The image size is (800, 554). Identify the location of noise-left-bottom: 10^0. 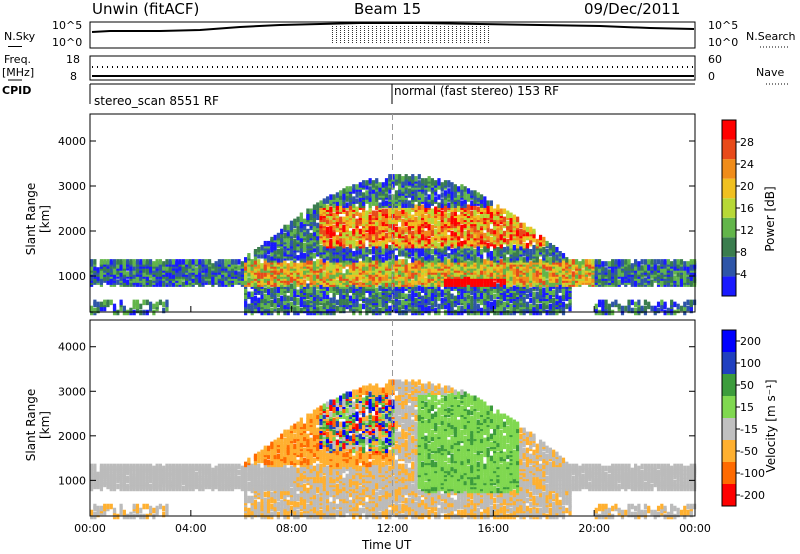
(67, 42).